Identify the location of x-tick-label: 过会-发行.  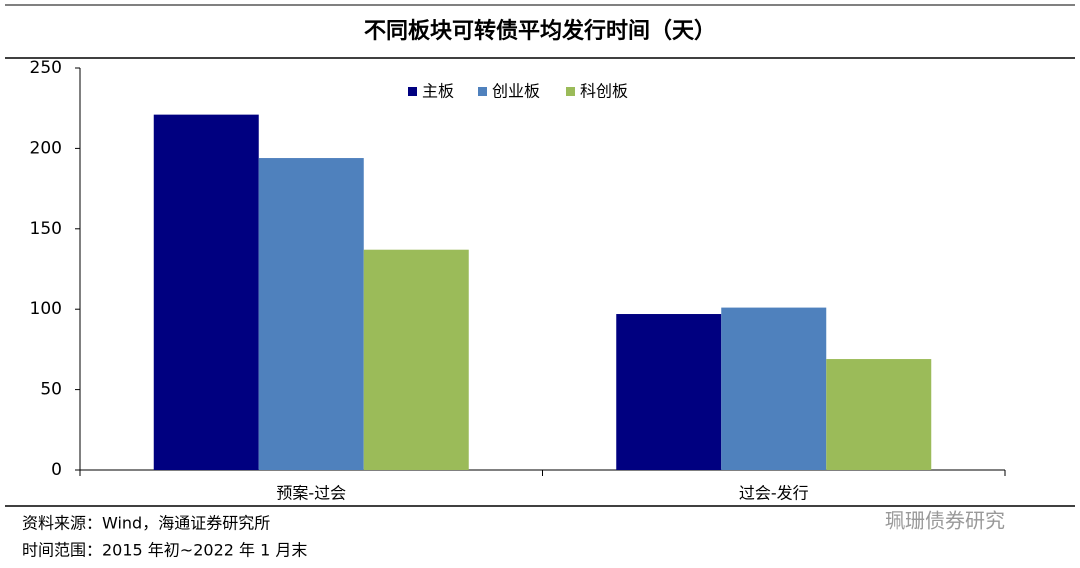
(774, 493).